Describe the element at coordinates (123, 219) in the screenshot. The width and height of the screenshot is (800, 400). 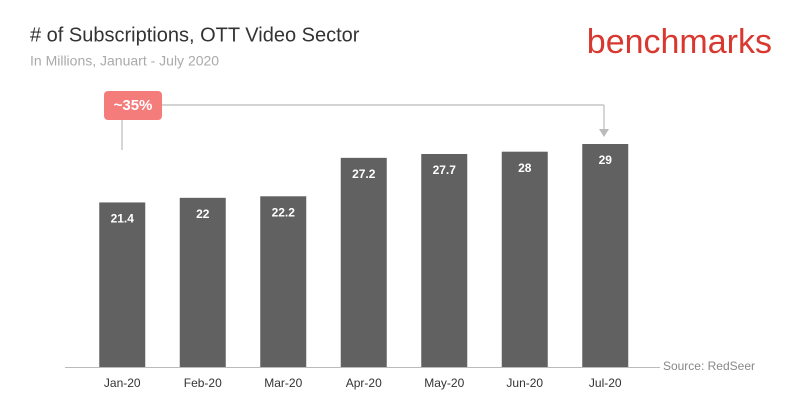
I see `value-label: 21.4` at that location.